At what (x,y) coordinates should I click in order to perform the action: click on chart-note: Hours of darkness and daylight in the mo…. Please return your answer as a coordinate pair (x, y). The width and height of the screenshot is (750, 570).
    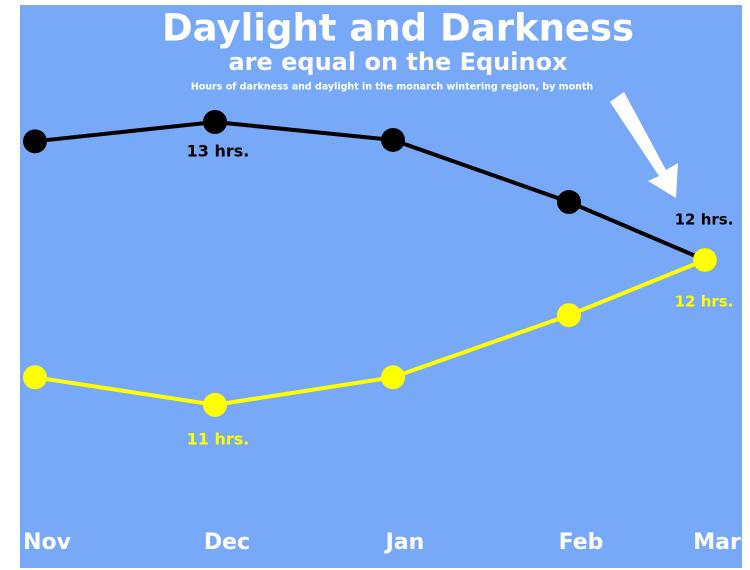
    Looking at the image, I should click on (392, 87).